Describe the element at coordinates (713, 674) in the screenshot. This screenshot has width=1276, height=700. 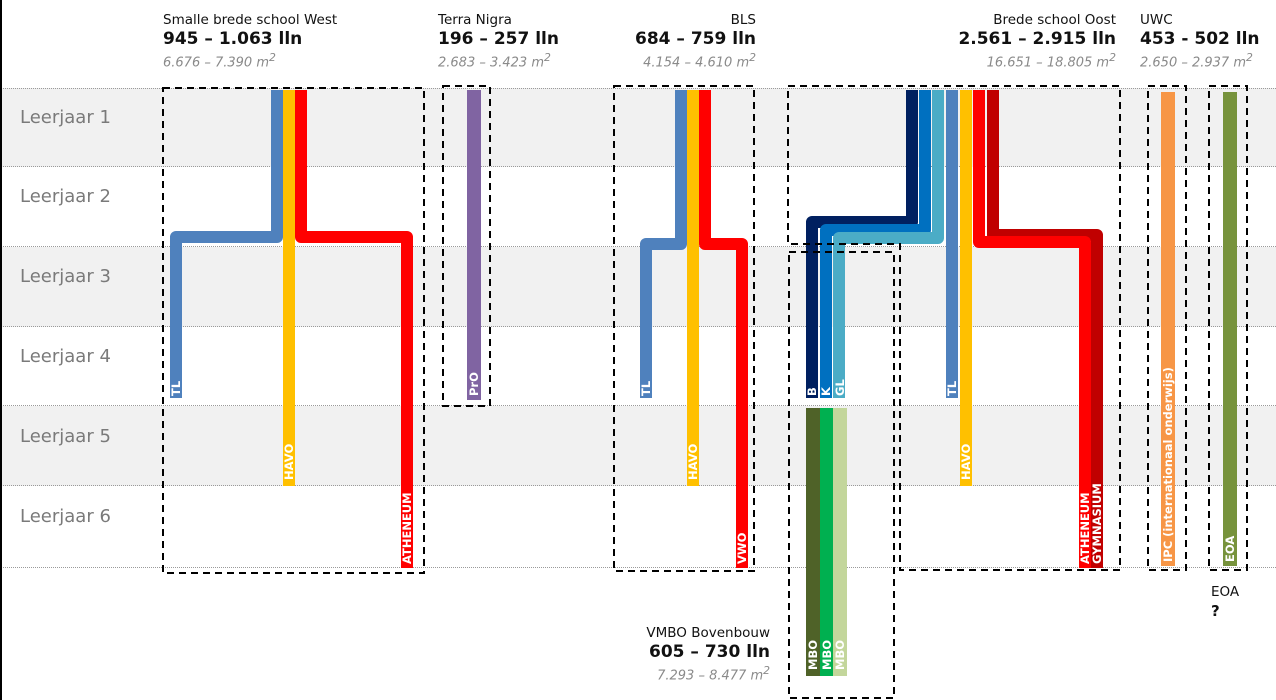
I see `floor-area: 7.293 – 8.477 m2` at that location.